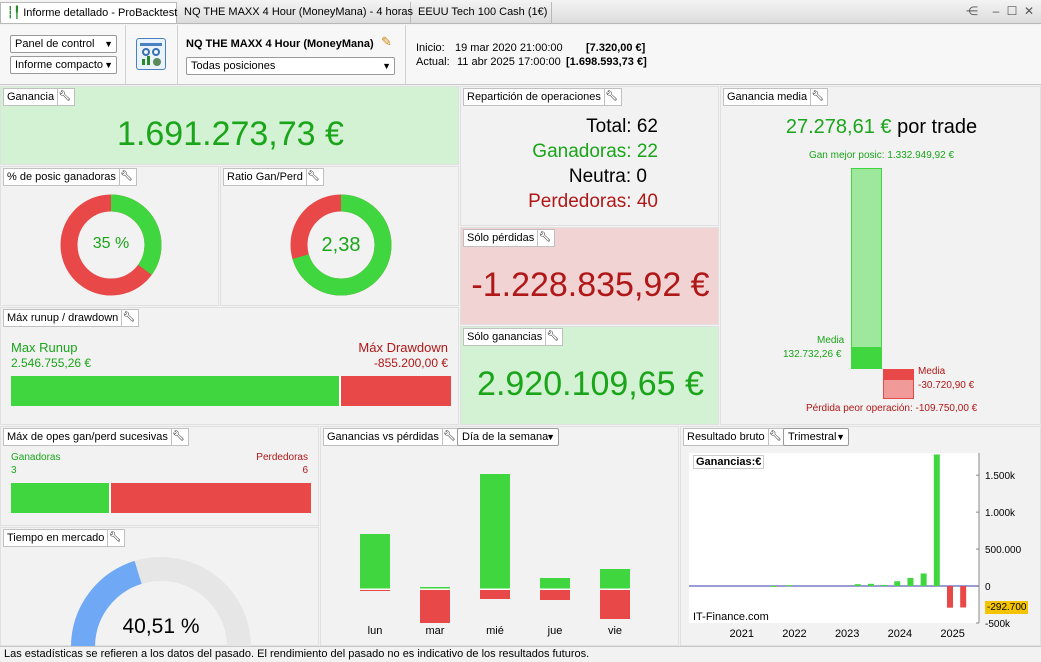 The height and width of the screenshot is (662, 1041). Describe the element at coordinates (495, 531) in the screenshot. I see `gain-bar-mié` at that location.